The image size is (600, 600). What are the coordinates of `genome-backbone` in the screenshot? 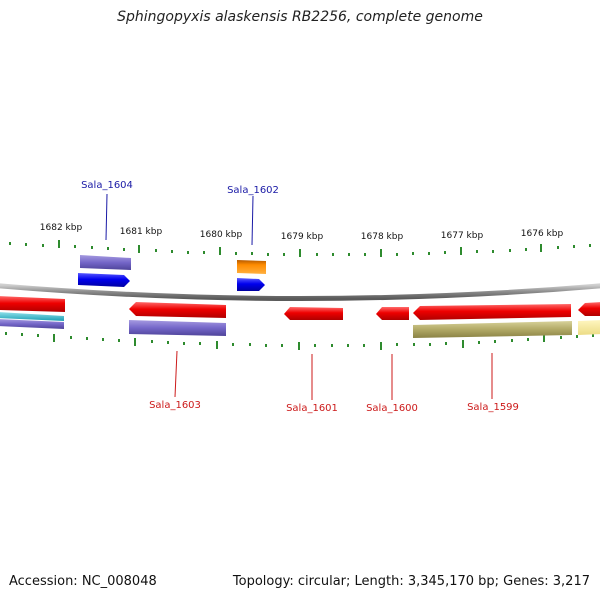 It's located at (300, 292).